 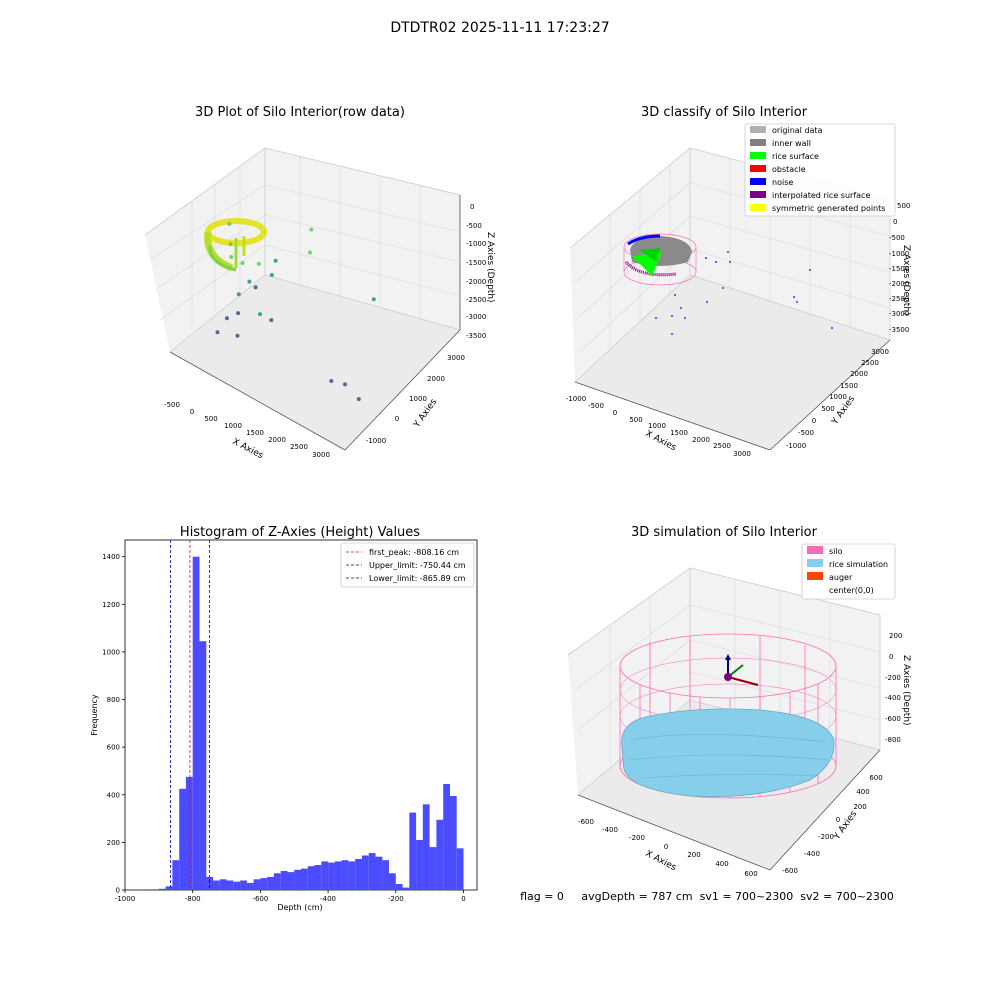 What do you see at coordinates (728, 753) in the screenshot?
I see `rice-surface` at bounding box center [728, 753].